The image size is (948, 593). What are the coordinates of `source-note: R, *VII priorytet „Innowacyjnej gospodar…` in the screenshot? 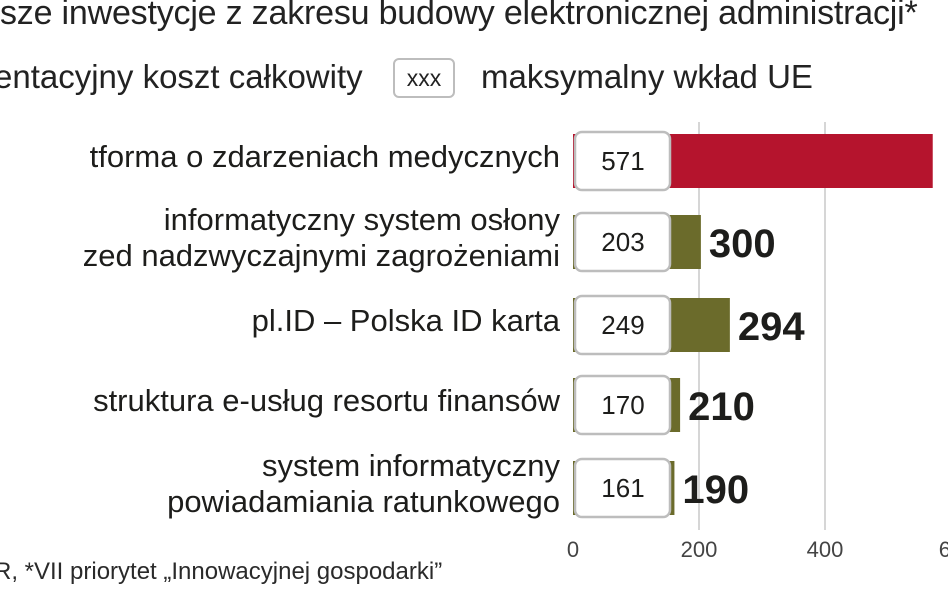 It's located at (221, 571).